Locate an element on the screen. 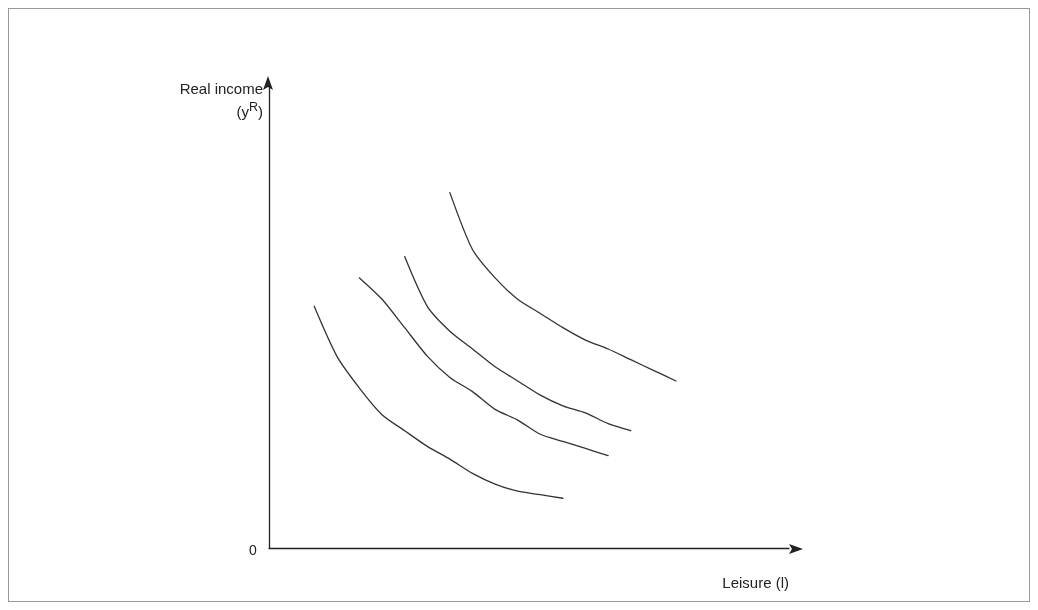 The image size is (1038, 610). text: 0 is located at coordinates (253, 550).